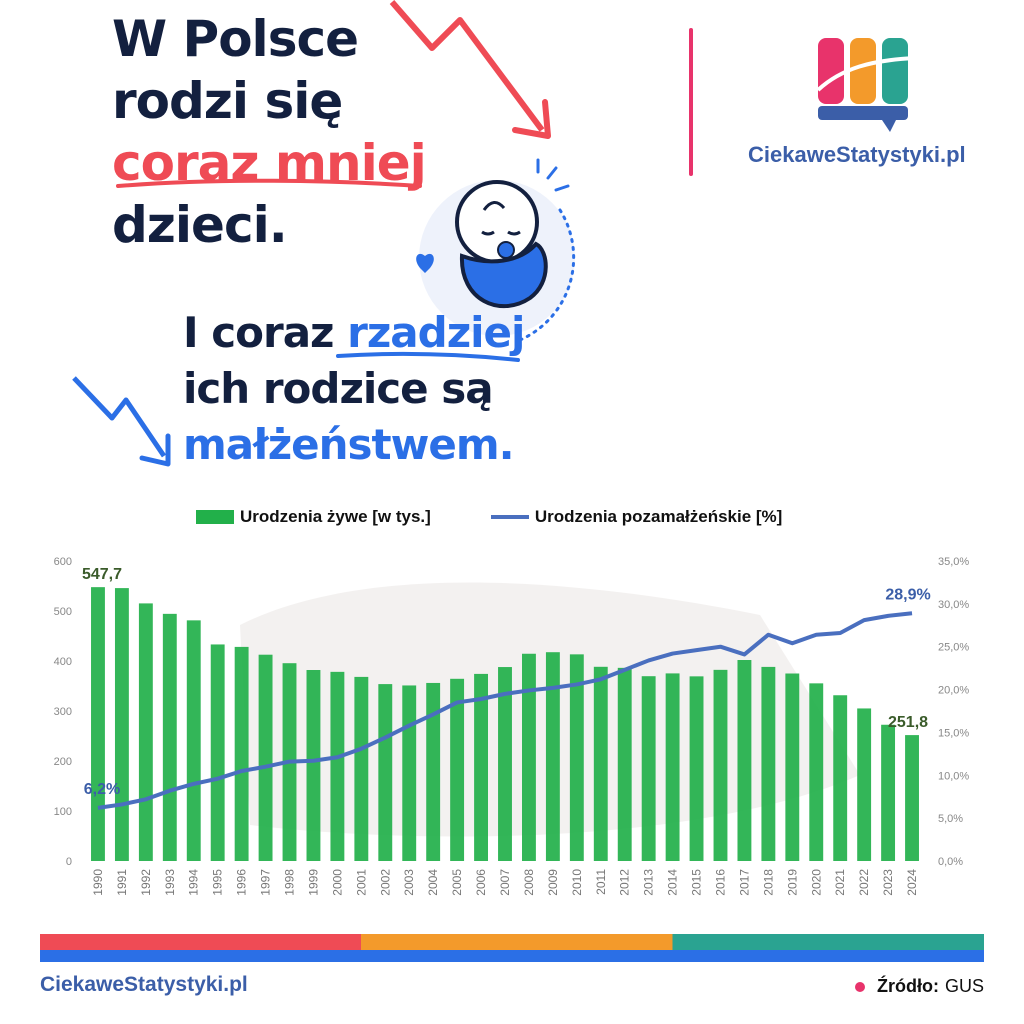 The image size is (1024, 1024). Describe the element at coordinates (512, 956) in the screenshot. I see `color-stripe-bottom` at that location.